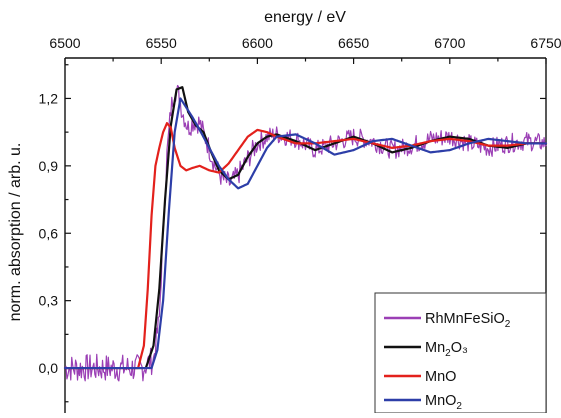  What do you see at coordinates (49, 233) in the screenshot?
I see `y-tick-label: 0,6` at bounding box center [49, 233].